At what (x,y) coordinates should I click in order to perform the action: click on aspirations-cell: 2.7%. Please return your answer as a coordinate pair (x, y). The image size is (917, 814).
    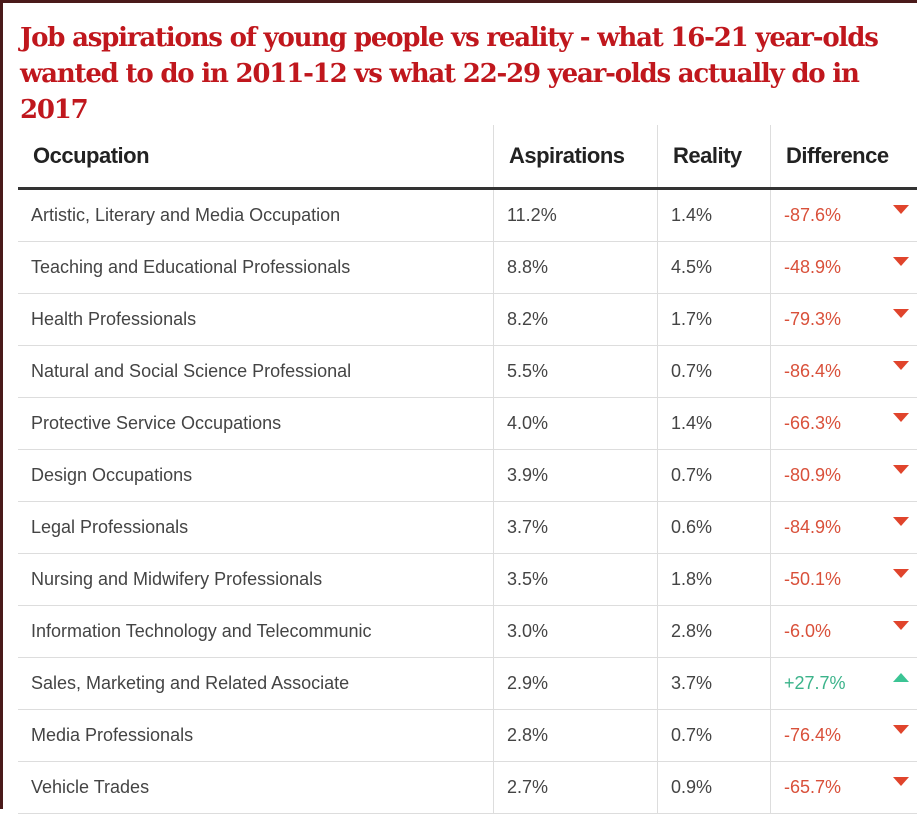
    Looking at the image, I should click on (576, 788).